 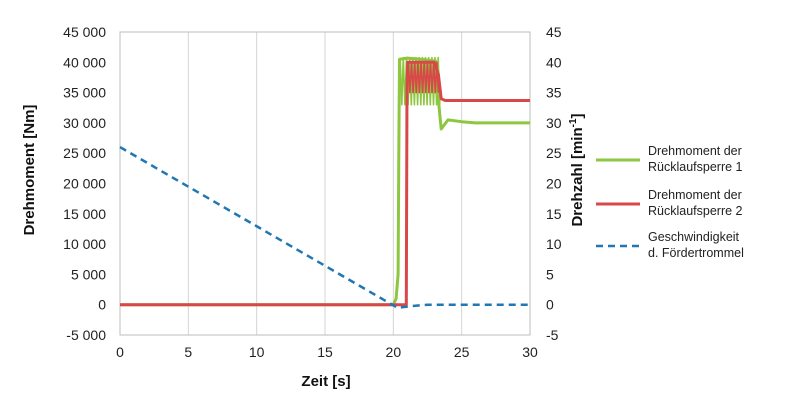 I want to click on y-right-axis-ticks: -5 0 5 10 15 20 25 30 35 40 45, so click(x=554, y=183).